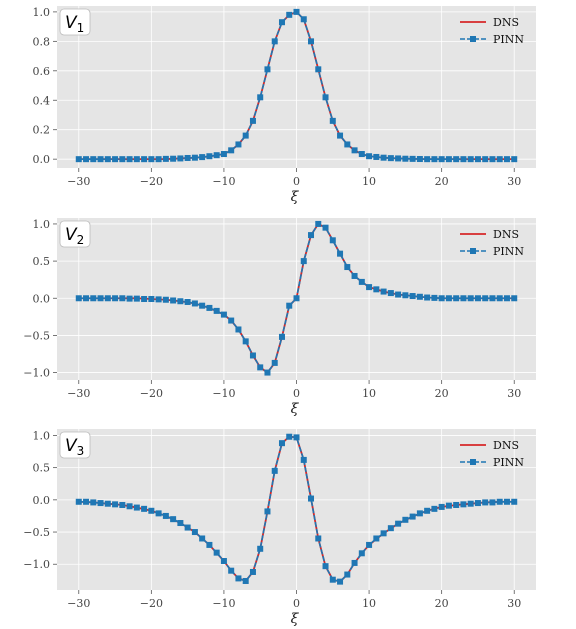  Describe the element at coordinates (151, 603) in the screenshot. I see `x-tick-label: −20` at that location.